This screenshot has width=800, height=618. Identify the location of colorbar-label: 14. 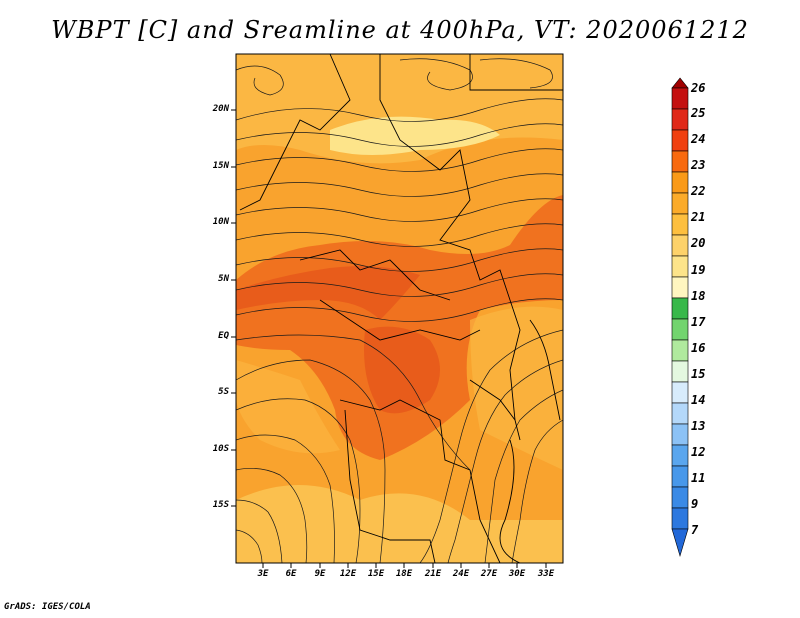
(698, 400).